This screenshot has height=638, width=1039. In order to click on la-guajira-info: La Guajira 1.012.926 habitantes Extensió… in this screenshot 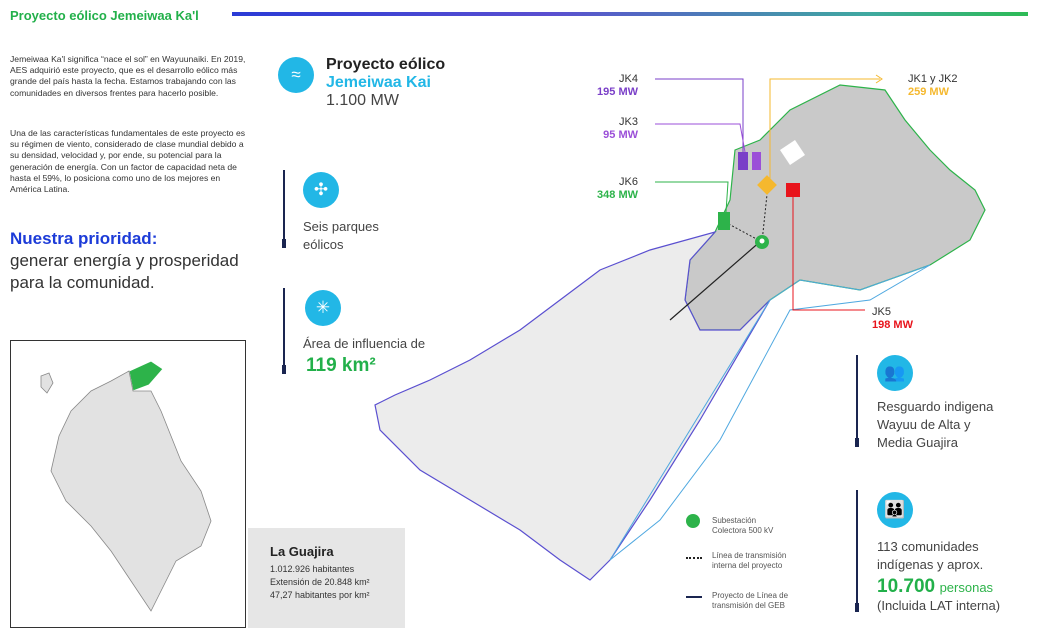, I will do `click(326, 578)`.